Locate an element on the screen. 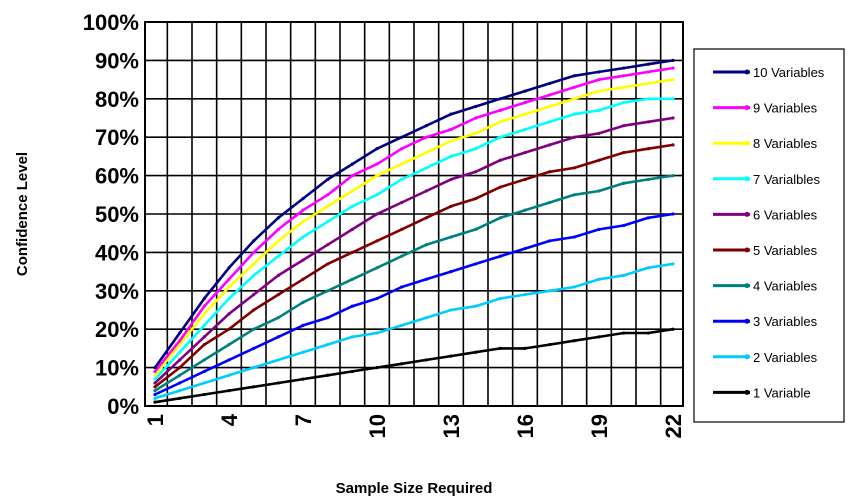 Image resolution: width=850 pixels, height=499 pixels. x-tick-label: 16 is located at coordinates (525, 426).